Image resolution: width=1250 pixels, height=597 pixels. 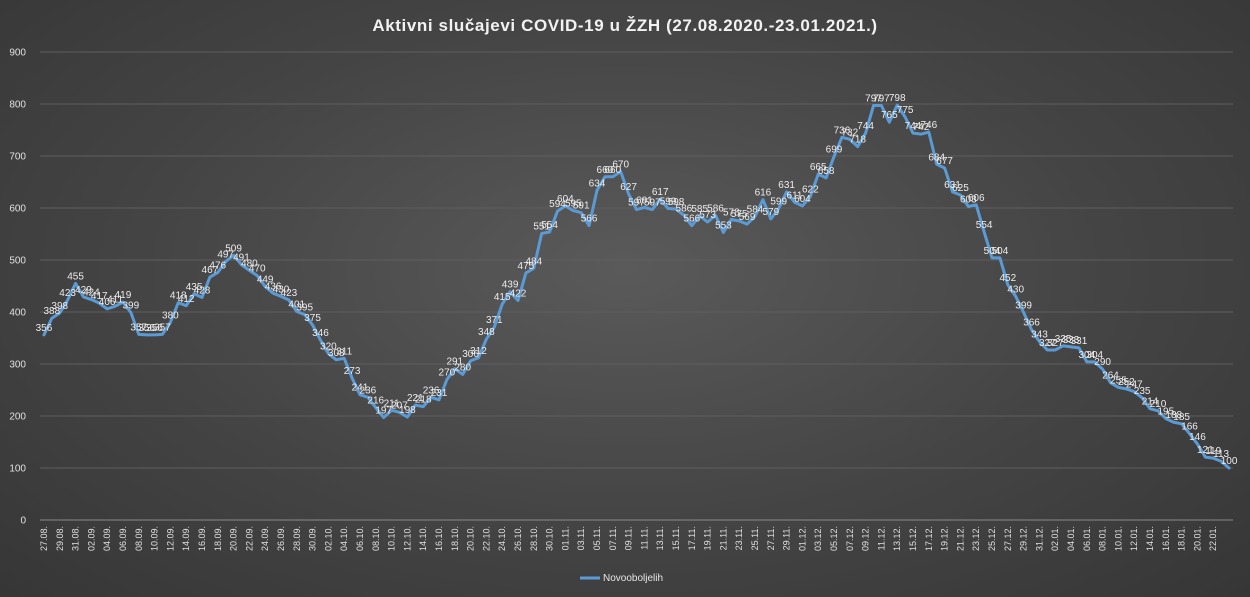 I want to click on data-label: 146, so click(x=1197, y=437).